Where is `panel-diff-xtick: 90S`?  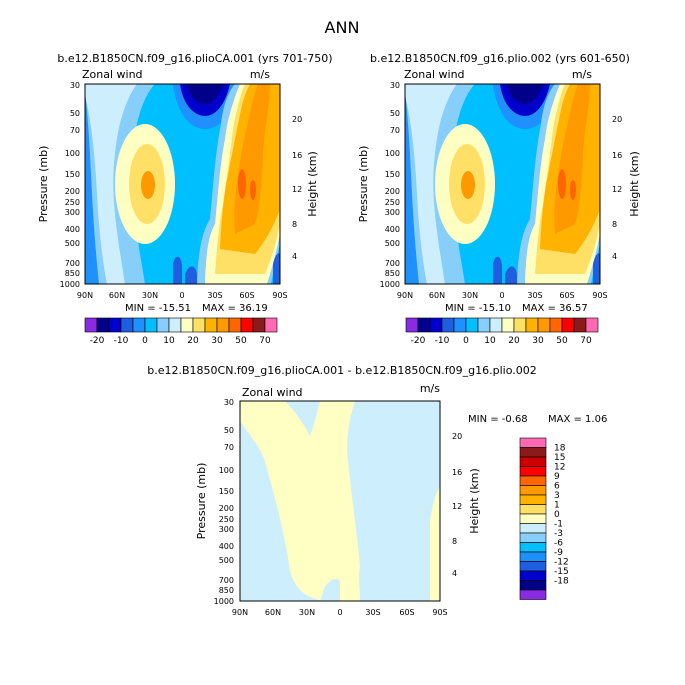 panel-diff-xtick: 90S is located at coordinates (439, 612).